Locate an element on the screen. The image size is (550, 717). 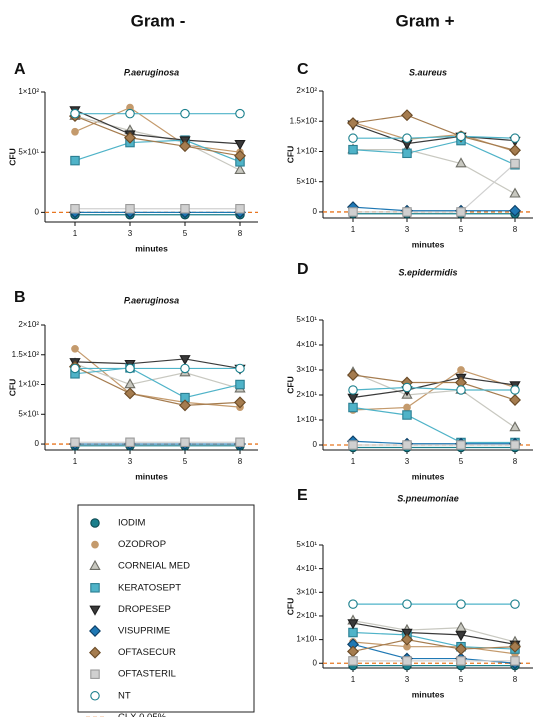
legend-label: OFTASECUR is located at coordinates (147, 652).